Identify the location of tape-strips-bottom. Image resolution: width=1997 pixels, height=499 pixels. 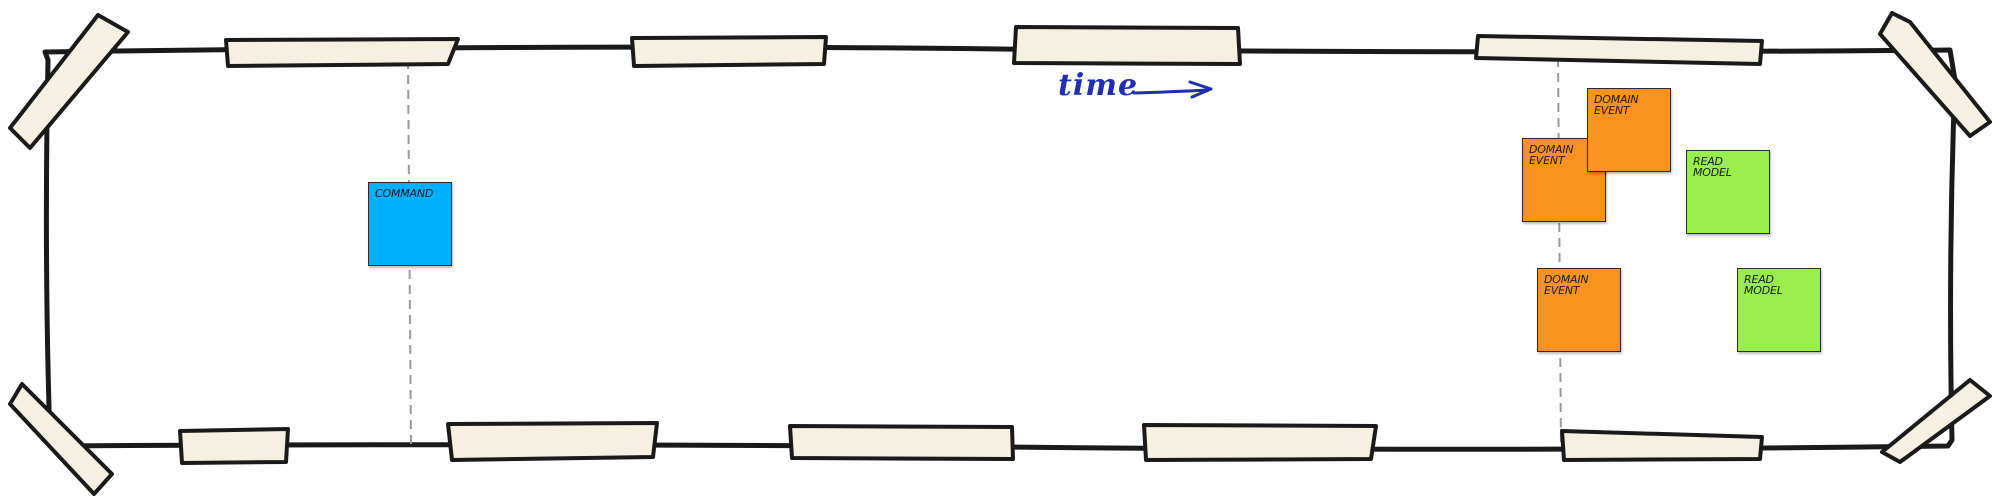
(971, 443).